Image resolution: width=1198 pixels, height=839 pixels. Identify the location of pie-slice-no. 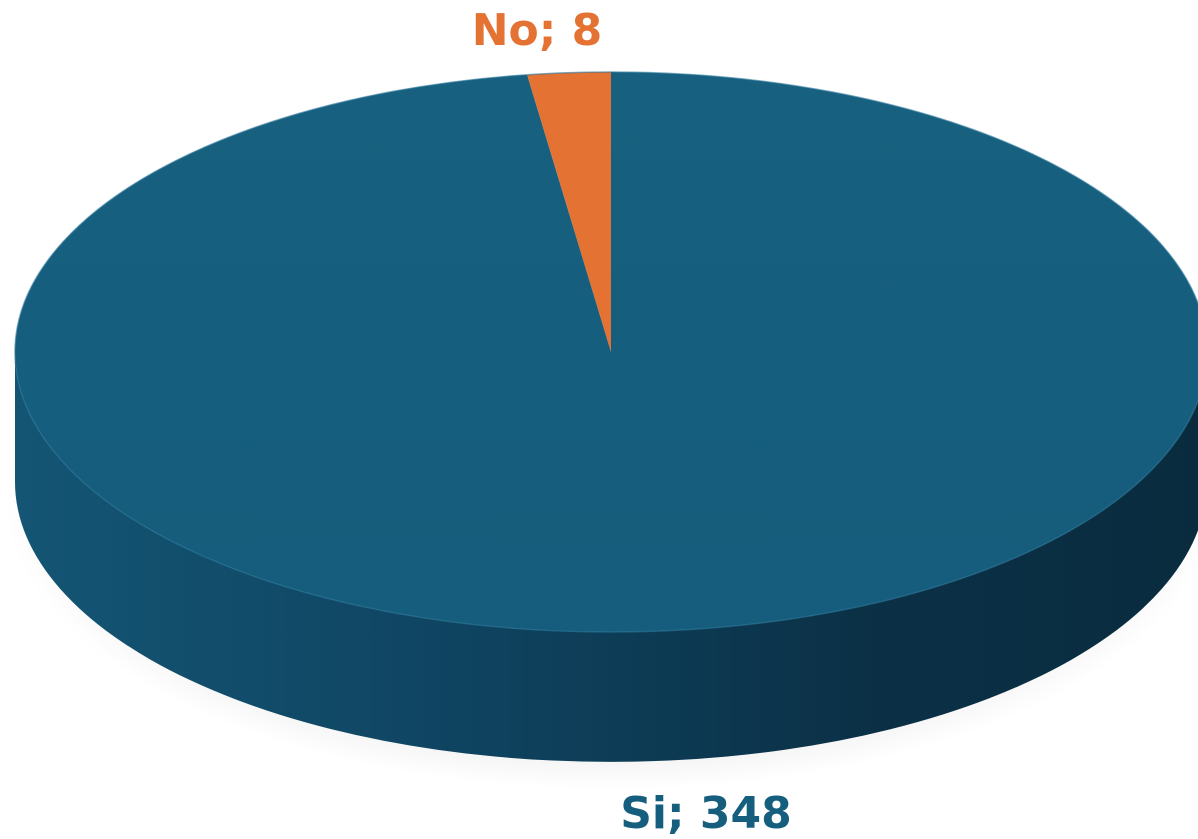
(569, 212).